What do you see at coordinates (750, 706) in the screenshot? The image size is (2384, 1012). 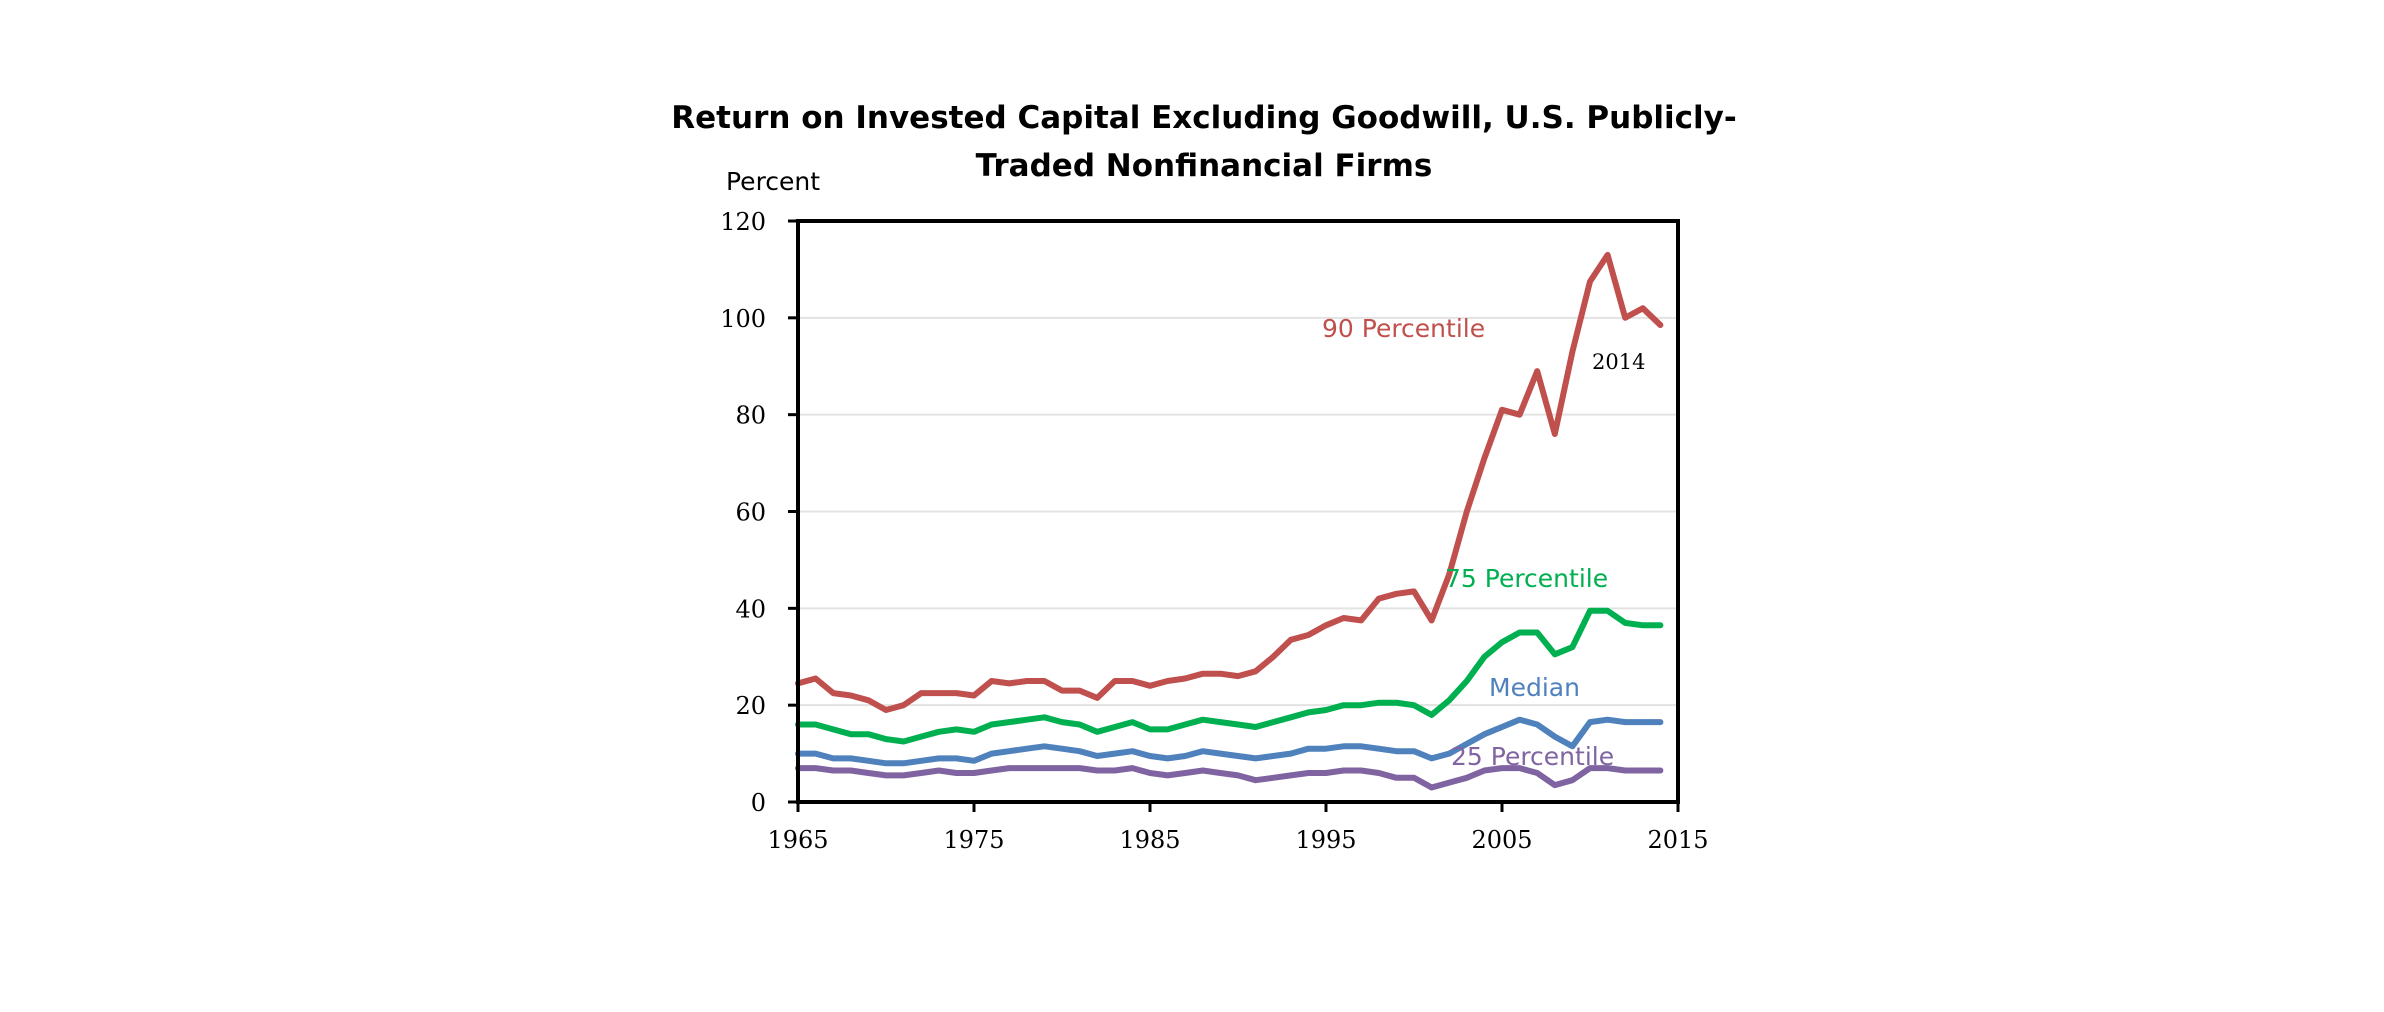 I see `y-tick-label: 20` at bounding box center [750, 706].